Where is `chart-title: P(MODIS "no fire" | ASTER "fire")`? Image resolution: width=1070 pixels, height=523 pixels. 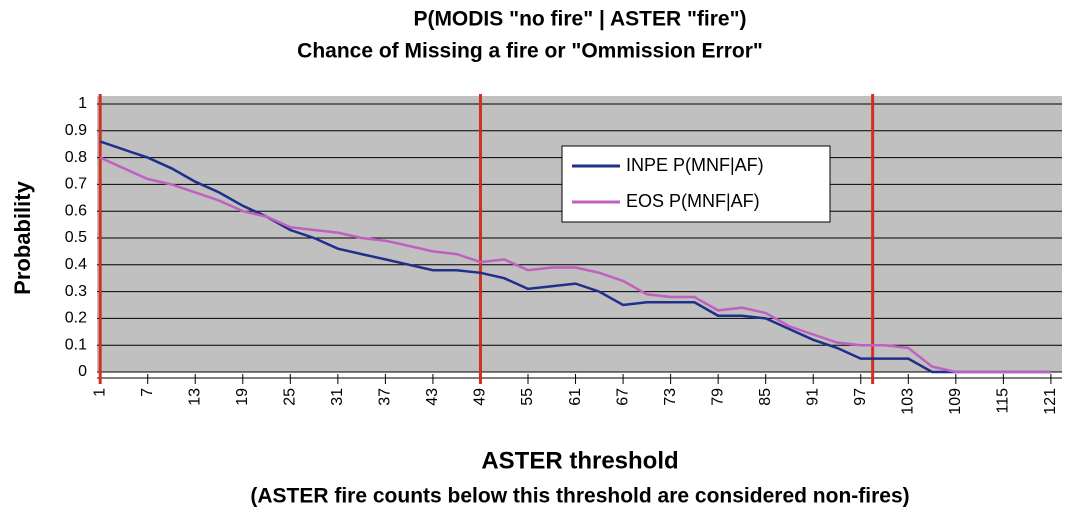
chart-title: P(MODIS "no fire" | ASTER "fire") is located at coordinates (579, 19).